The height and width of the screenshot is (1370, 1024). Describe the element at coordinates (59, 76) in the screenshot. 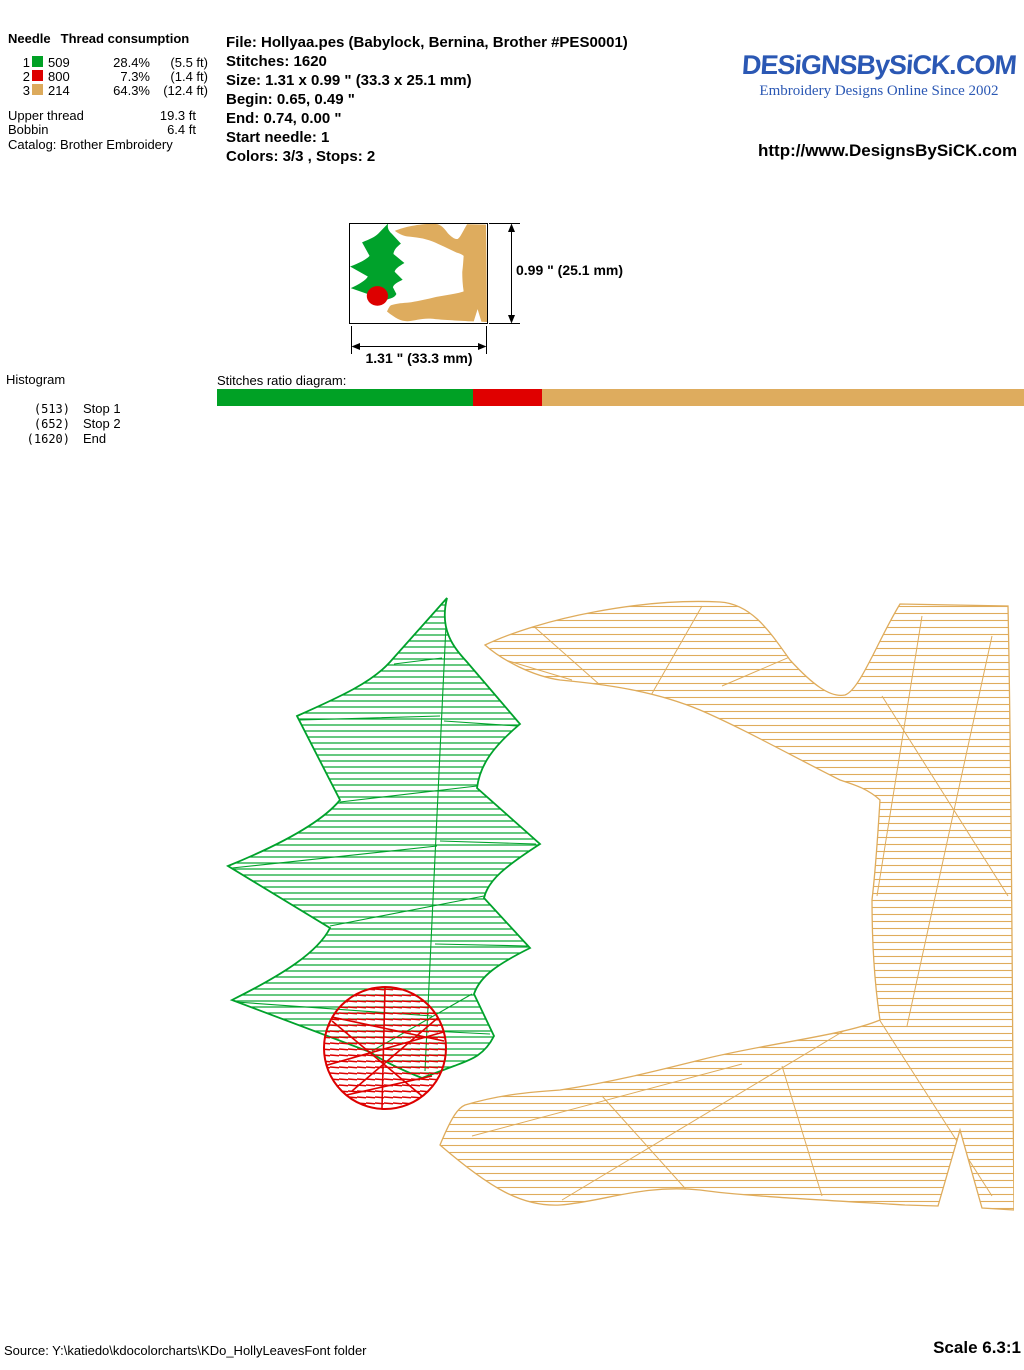

I see `thread-code: 800` at that location.